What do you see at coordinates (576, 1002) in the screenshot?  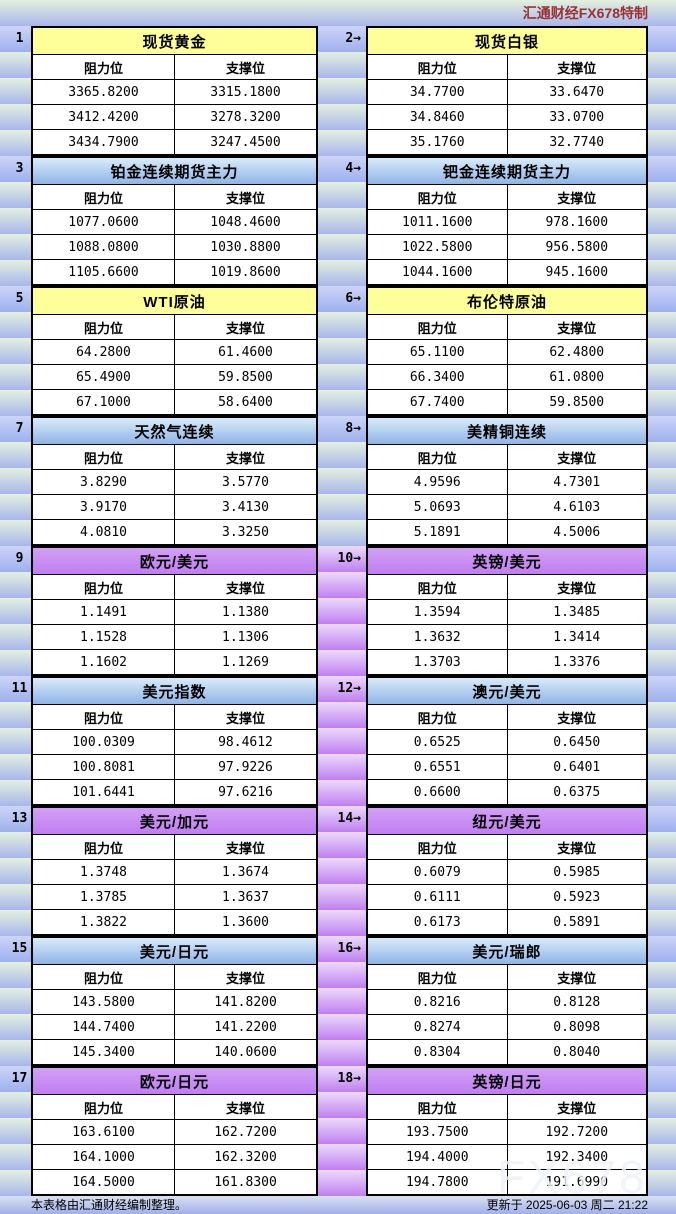 I see `support-value: 0.8128` at bounding box center [576, 1002].